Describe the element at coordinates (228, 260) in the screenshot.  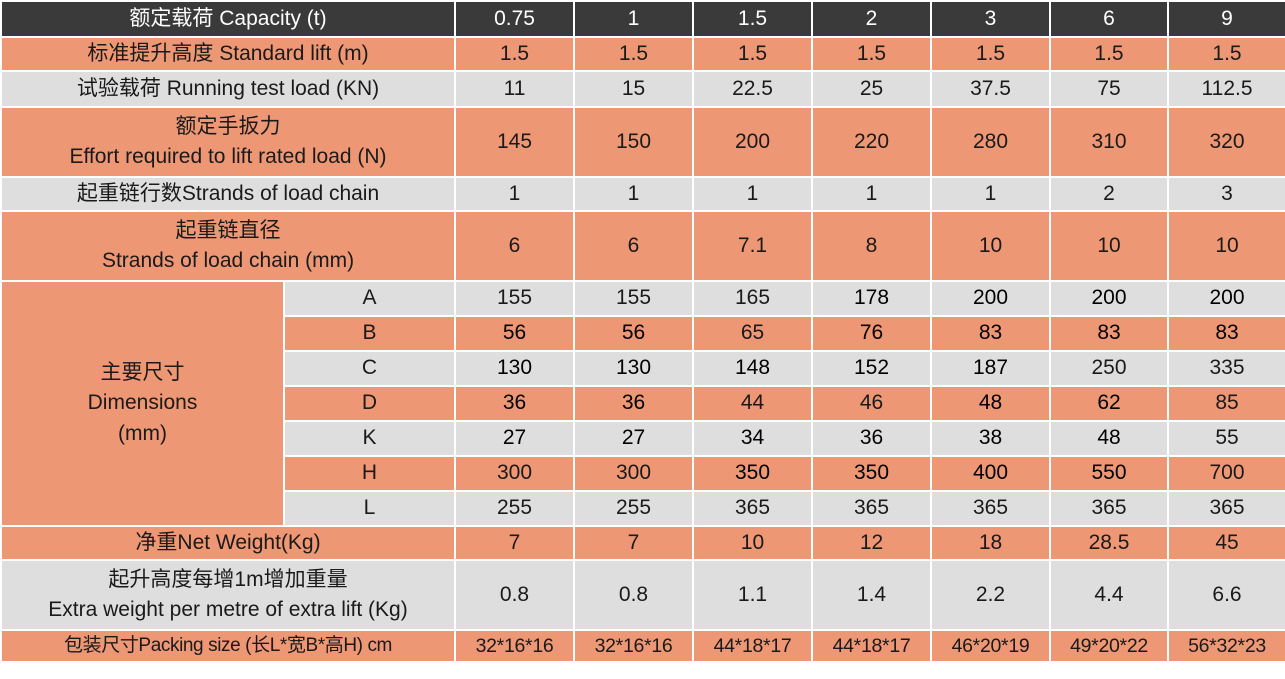
I see `chain-diameter-label-en: Strands of load chain (mm)` at that location.